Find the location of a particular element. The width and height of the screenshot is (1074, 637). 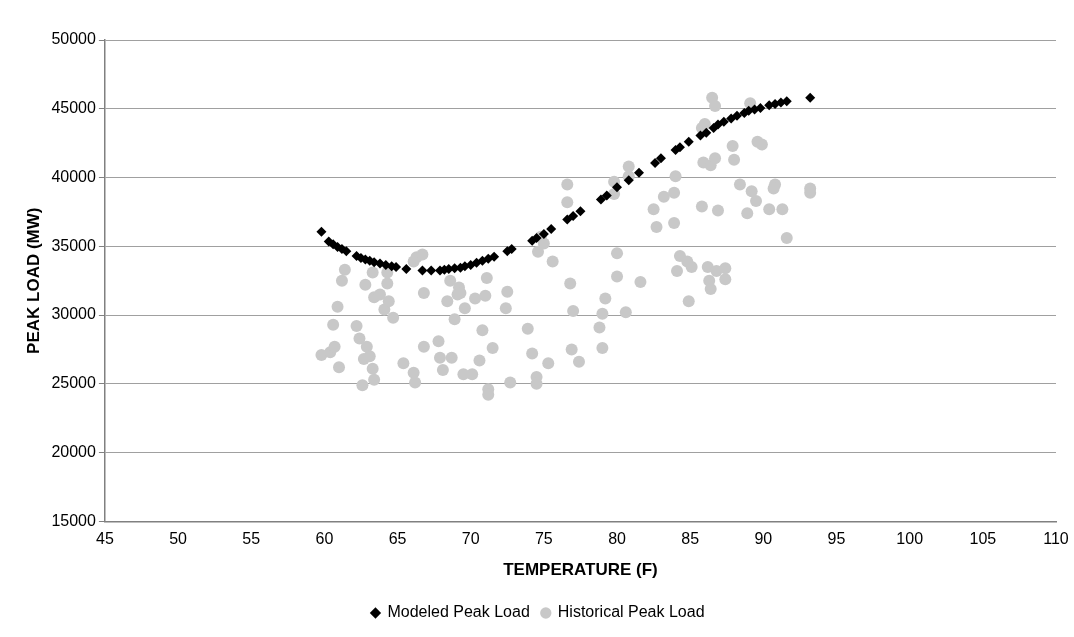

legend-label: Modeled Peak Load is located at coordinates (458, 612).